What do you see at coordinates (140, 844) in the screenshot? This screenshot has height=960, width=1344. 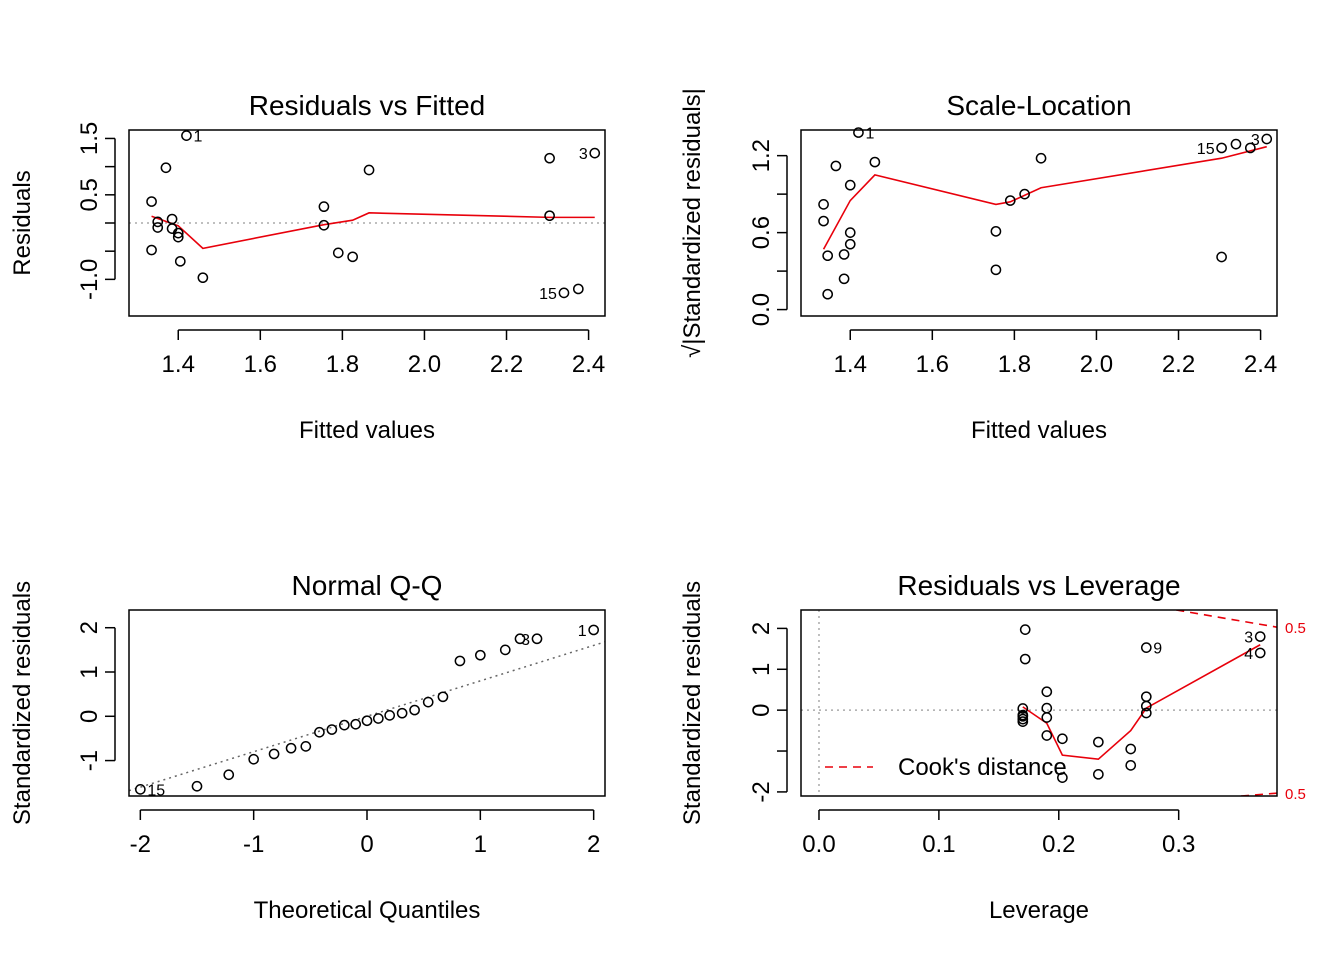 I see `x-tick-label: -2` at bounding box center [140, 844].